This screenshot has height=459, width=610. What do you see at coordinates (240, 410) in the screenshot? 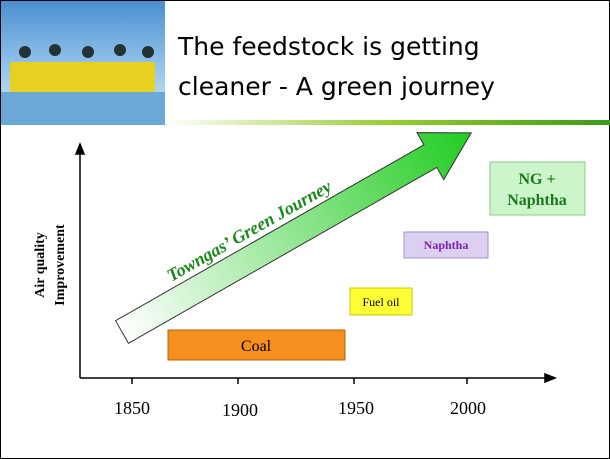
I see `x-axis-label: 1900` at bounding box center [240, 410].